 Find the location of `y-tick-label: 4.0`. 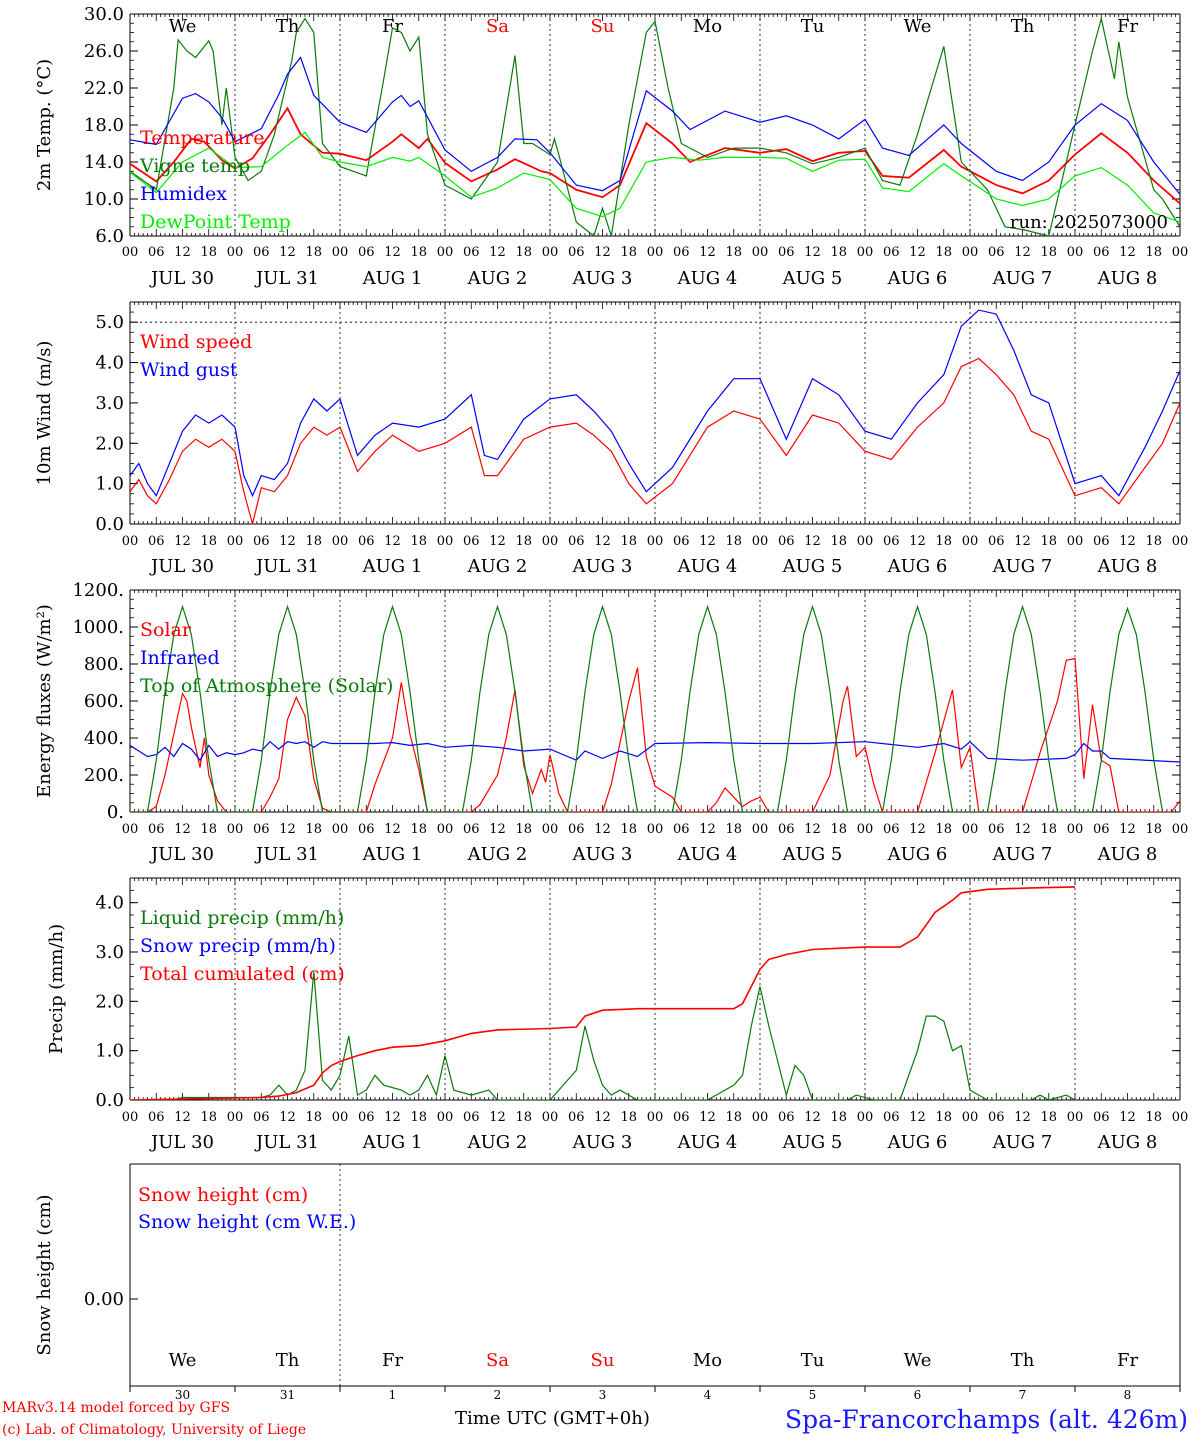

y-tick-label: 4.0 is located at coordinates (109, 363).